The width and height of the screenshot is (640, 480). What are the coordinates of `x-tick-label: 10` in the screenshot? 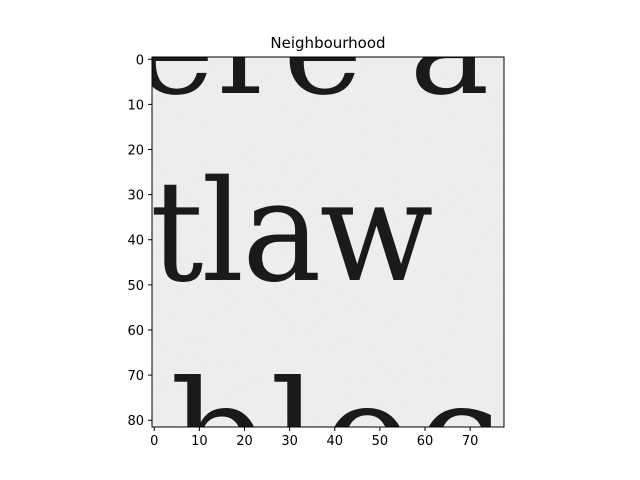 It's located at (199, 441).